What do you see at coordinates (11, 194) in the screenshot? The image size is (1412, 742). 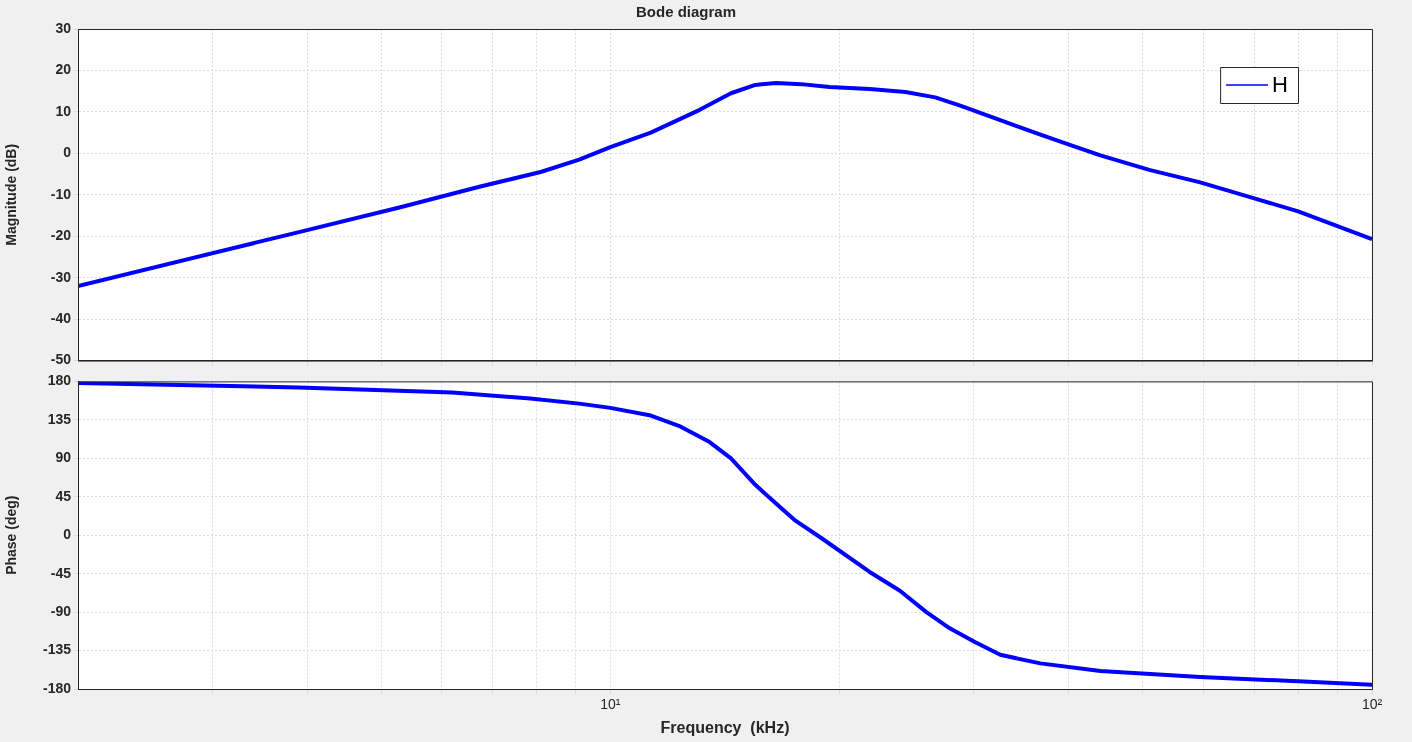 I see `y-axis-title: Magnitude (dB)` at bounding box center [11, 194].